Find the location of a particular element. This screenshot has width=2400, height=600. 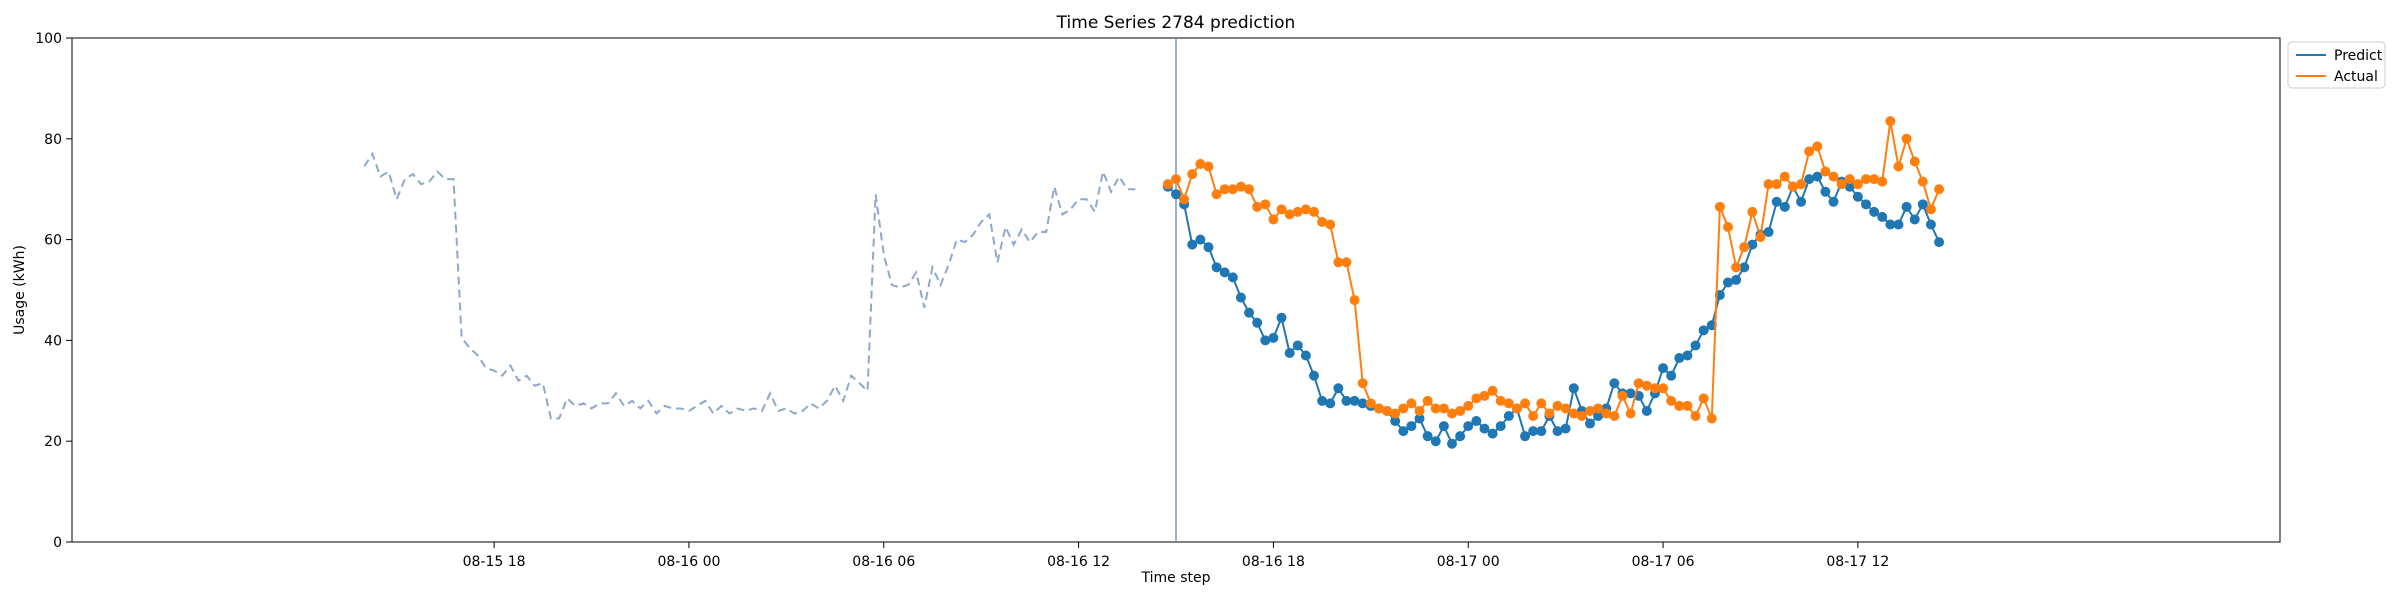

x-tick-label: 08-17 00 is located at coordinates (1468, 562).